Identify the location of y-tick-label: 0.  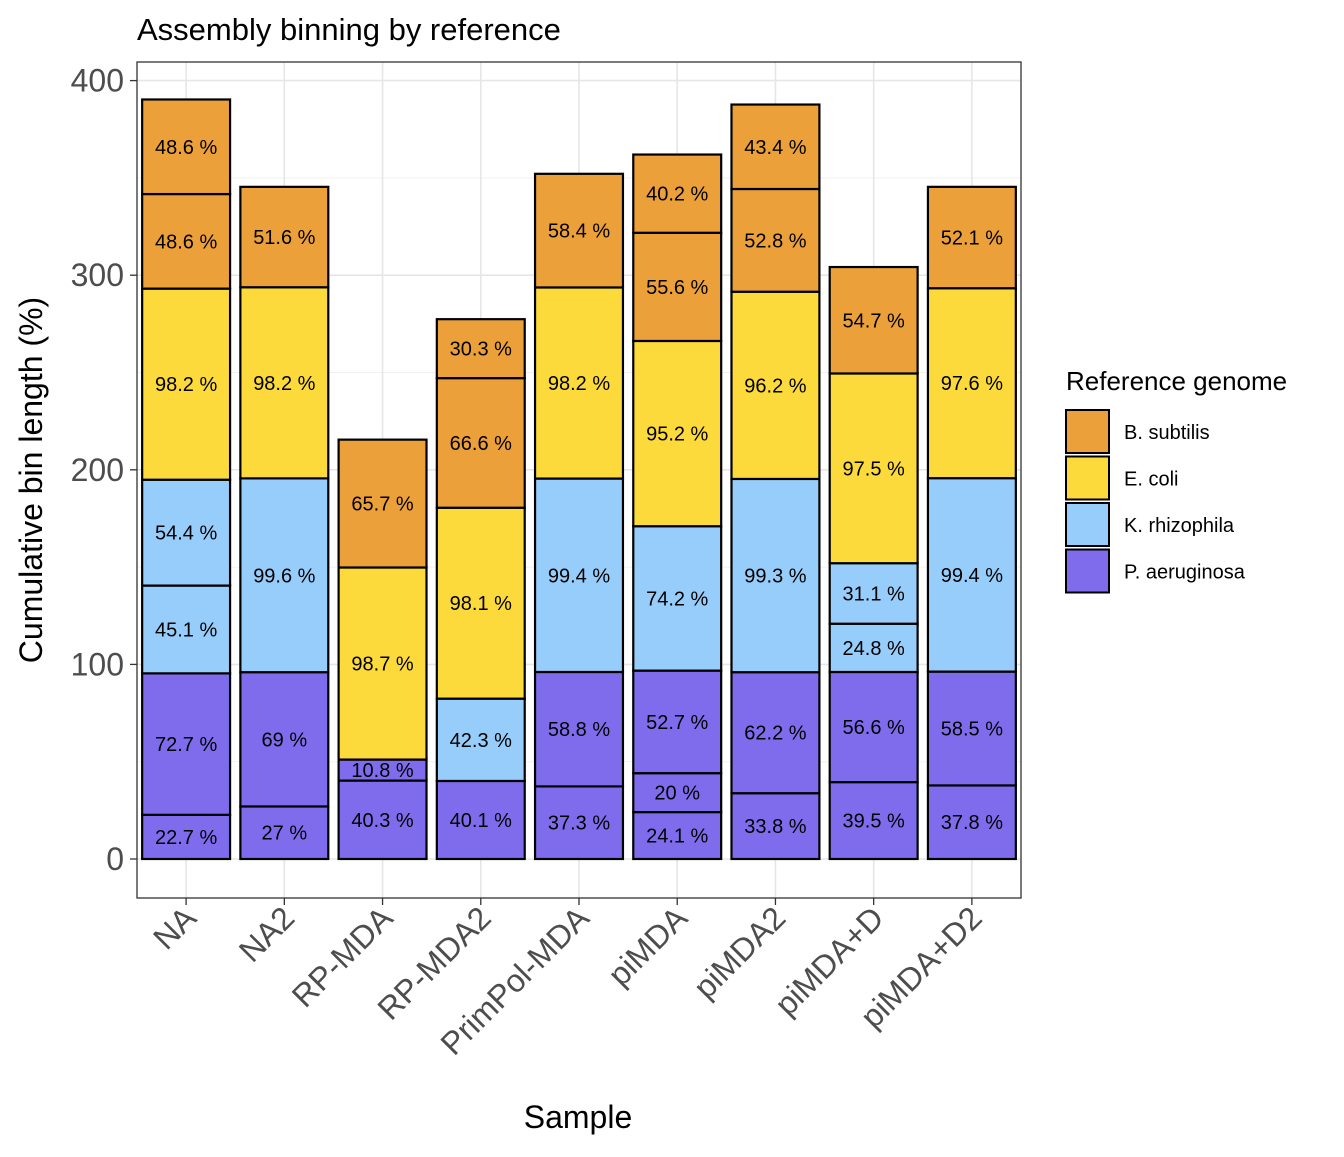
(115, 859).